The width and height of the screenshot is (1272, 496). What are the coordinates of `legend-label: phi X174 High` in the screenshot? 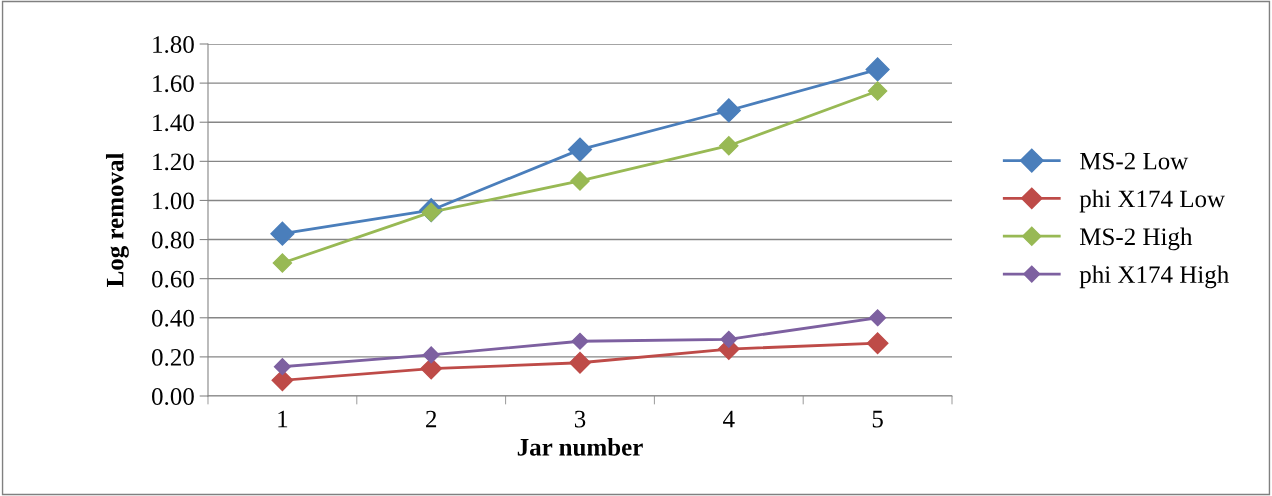 It's located at (1154, 277).